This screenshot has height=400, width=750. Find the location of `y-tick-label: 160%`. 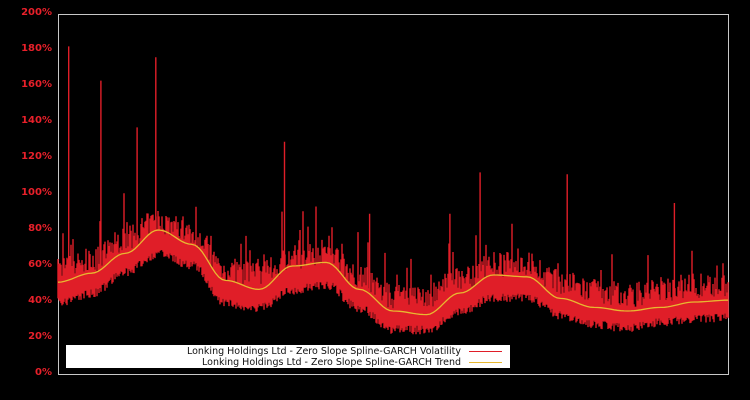

y-tick-label: 160% is located at coordinates (36, 84).